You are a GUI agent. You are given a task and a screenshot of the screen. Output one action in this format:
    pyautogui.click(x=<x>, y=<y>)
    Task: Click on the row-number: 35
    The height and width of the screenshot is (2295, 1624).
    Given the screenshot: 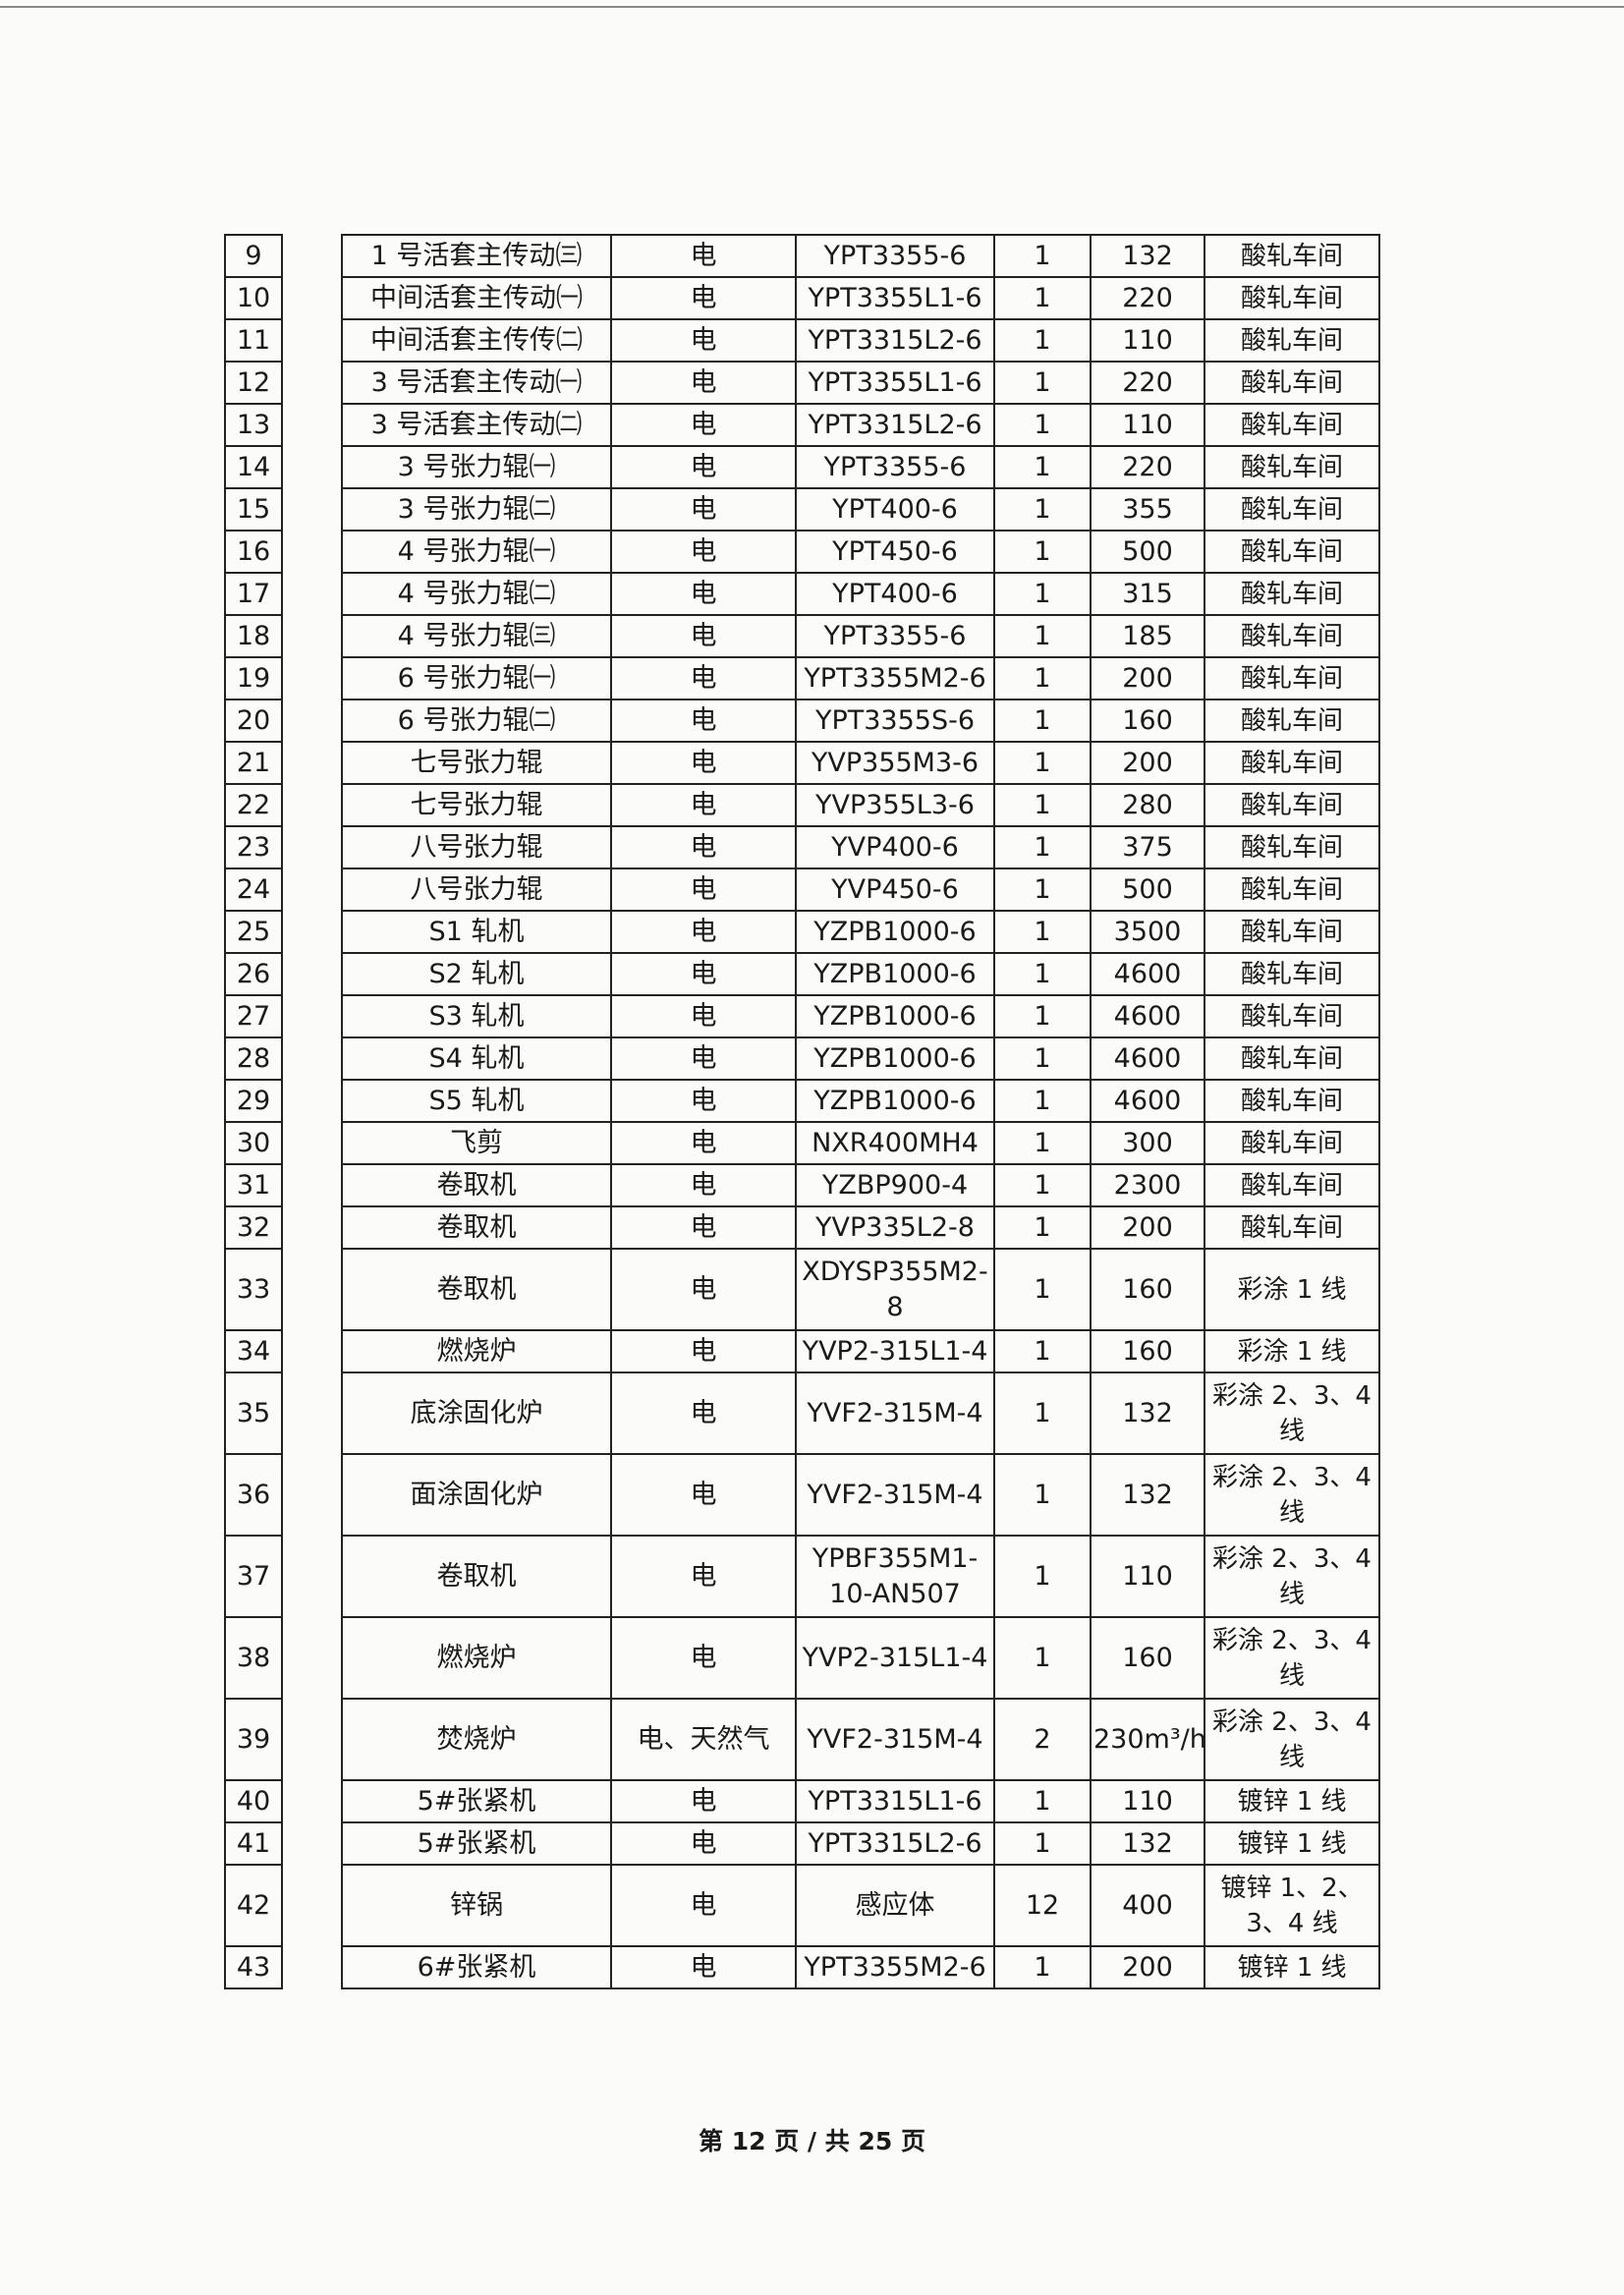 What is the action you would take?
    pyautogui.click(x=253, y=1413)
    